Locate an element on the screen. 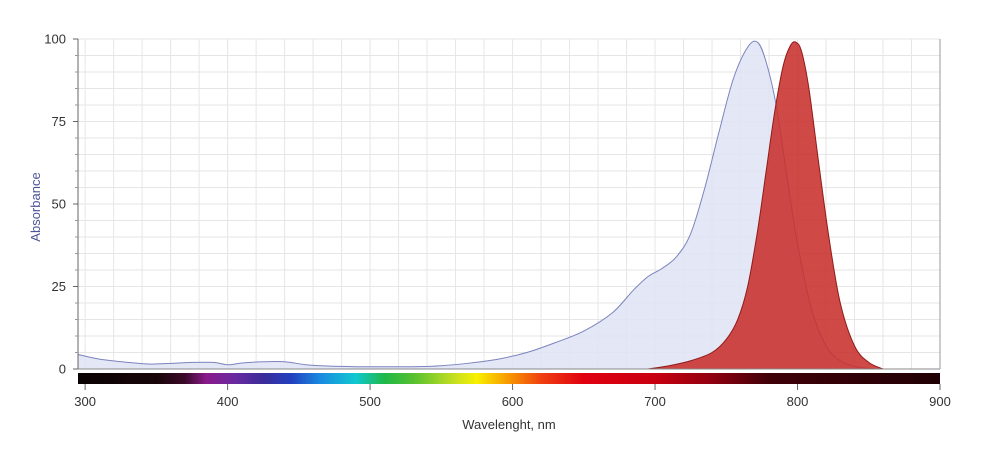 The width and height of the screenshot is (1000, 454). x-tick-label: 700 is located at coordinates (655, 401).